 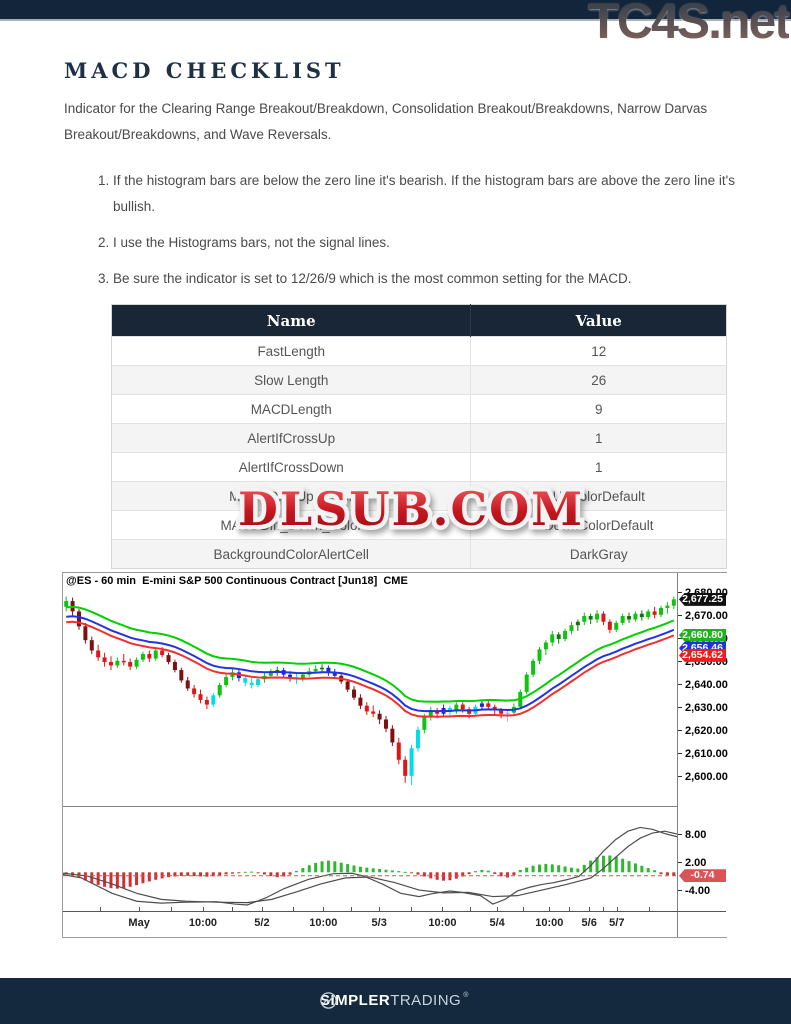 What do you see at coordinates (497, 923) in the screenshot?
I see `time-axis-label: 5/4` at bounding box center [497, 923].